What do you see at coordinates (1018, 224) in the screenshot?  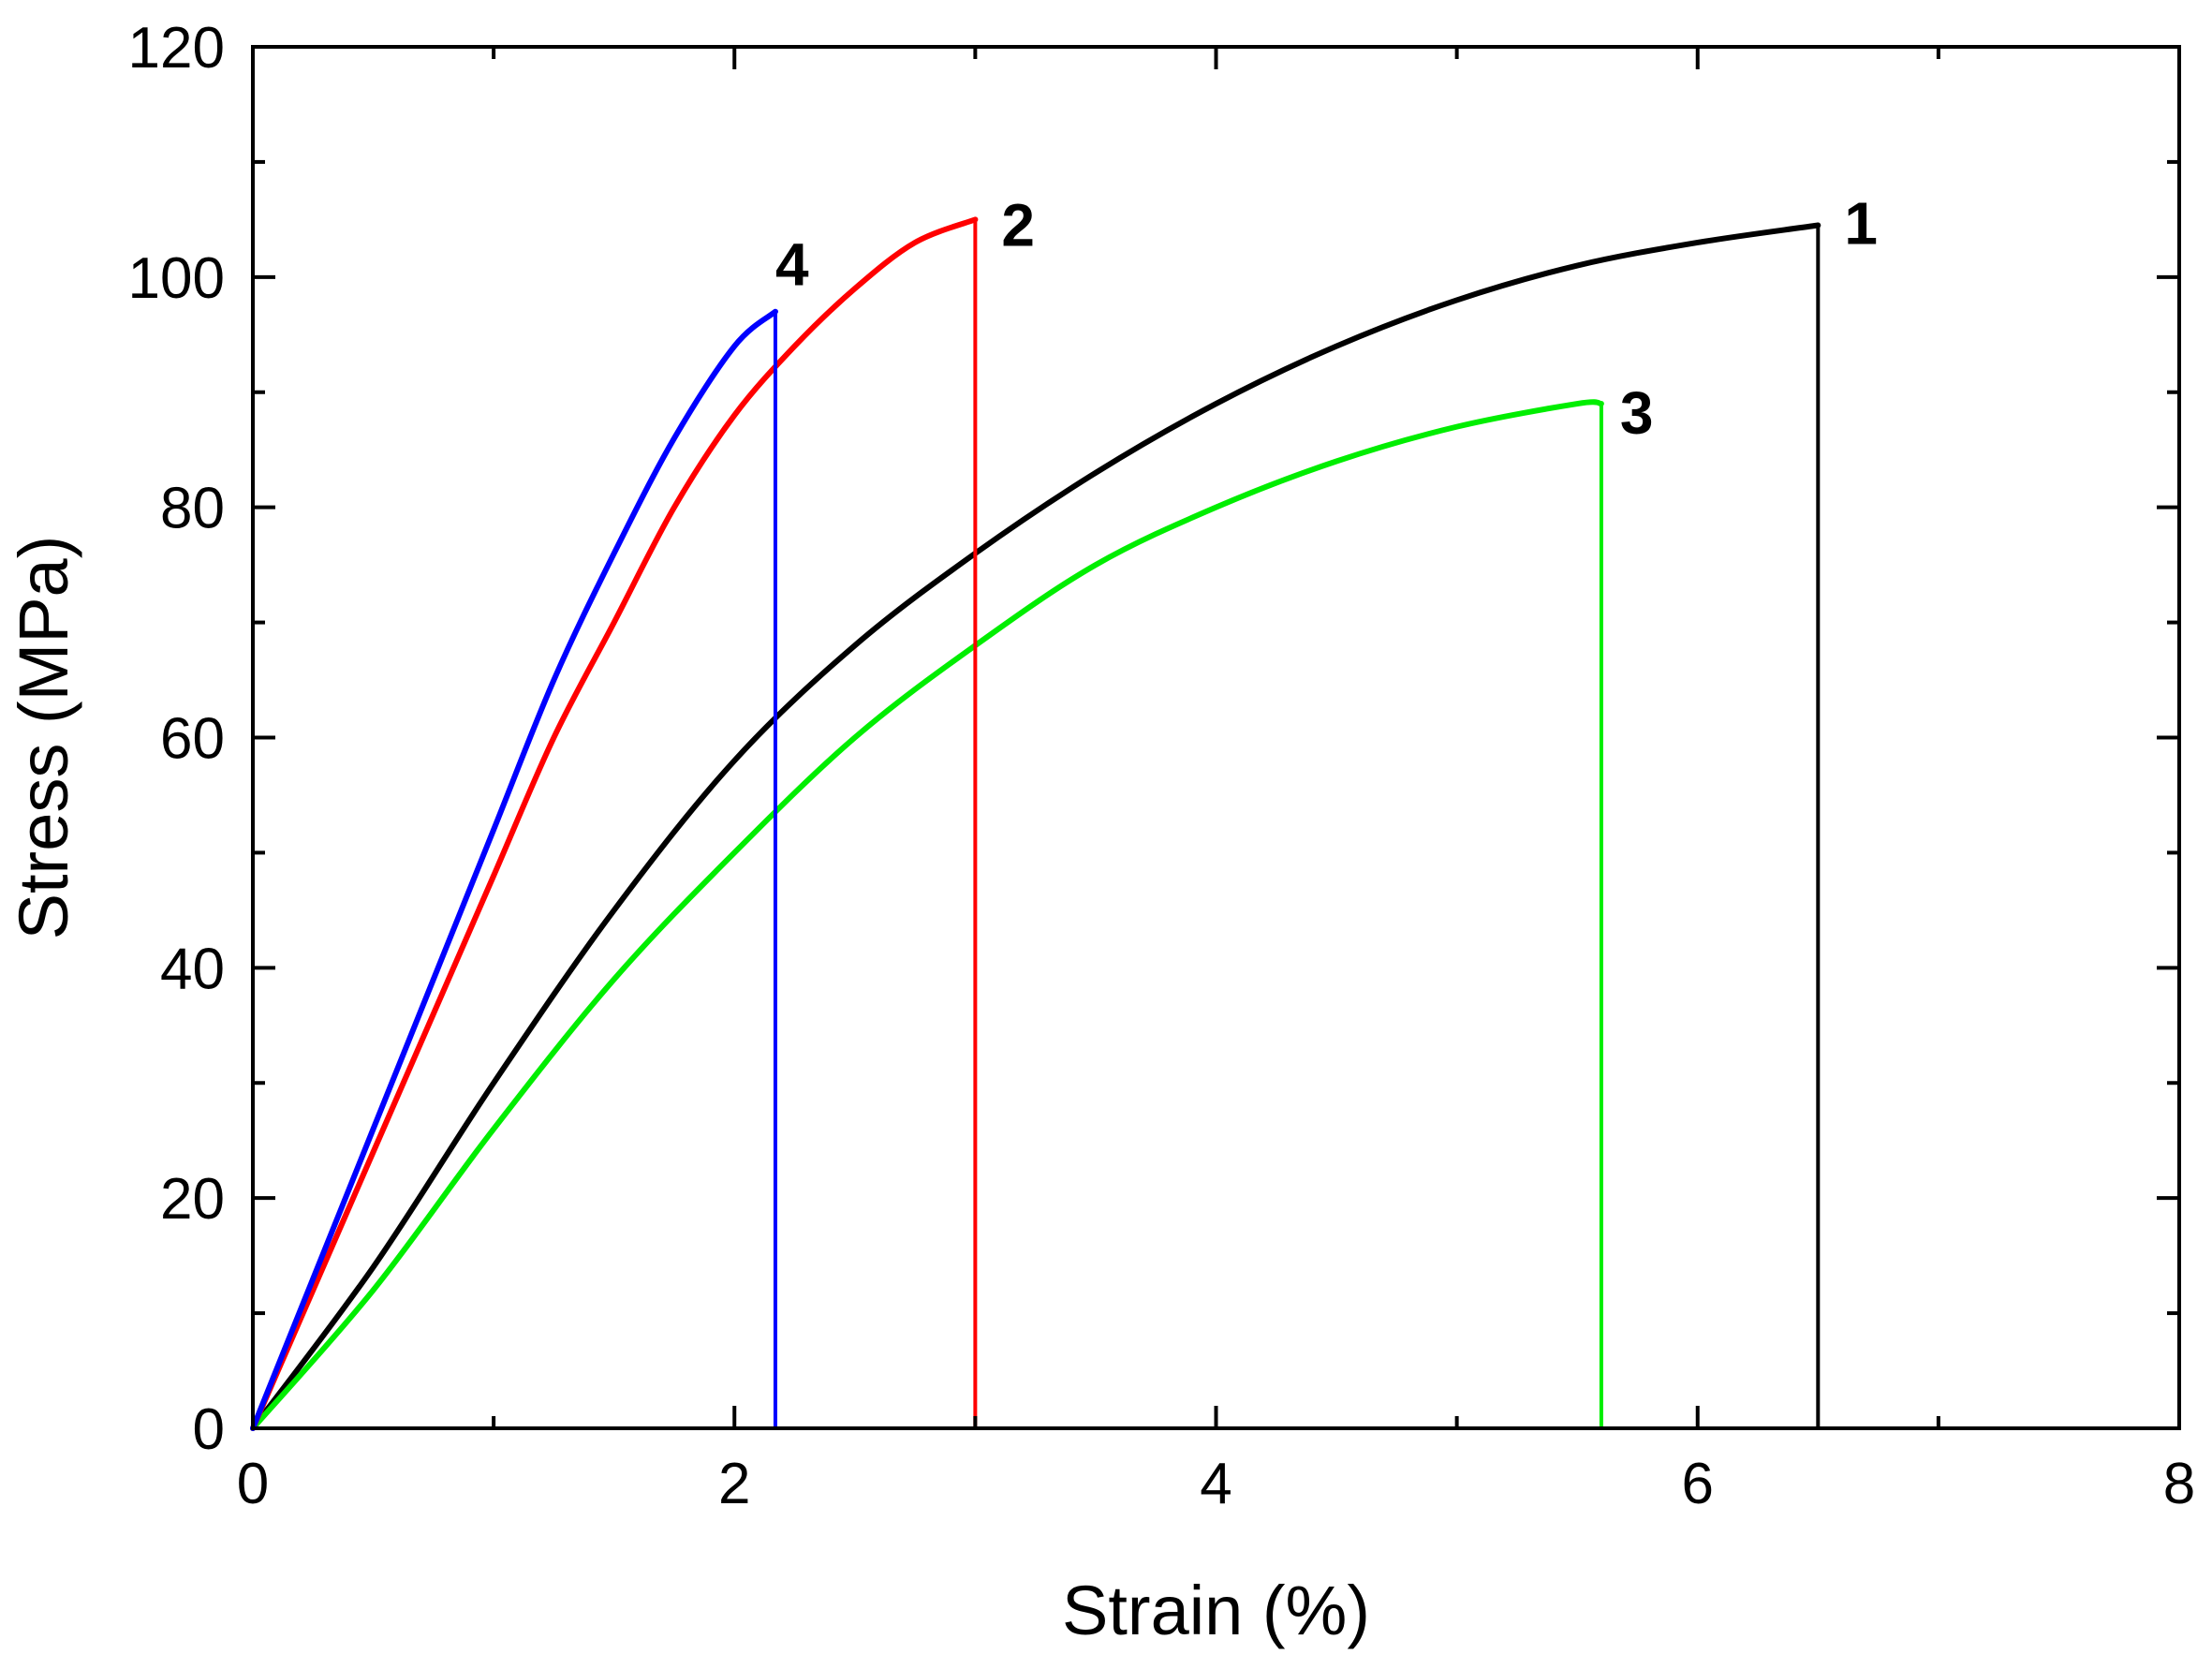 I see `curve-label-2: 2` at bounding box center [1018, 224].